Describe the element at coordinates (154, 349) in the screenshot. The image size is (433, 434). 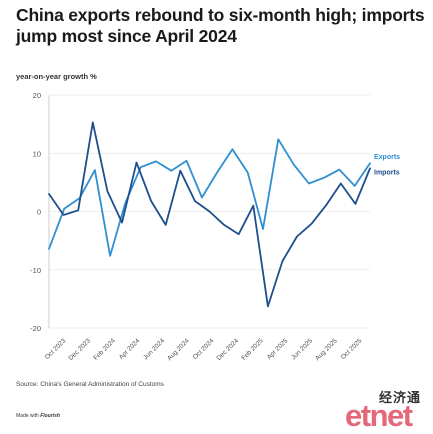
I see `x-tick-label: Jun 2024` at that location.